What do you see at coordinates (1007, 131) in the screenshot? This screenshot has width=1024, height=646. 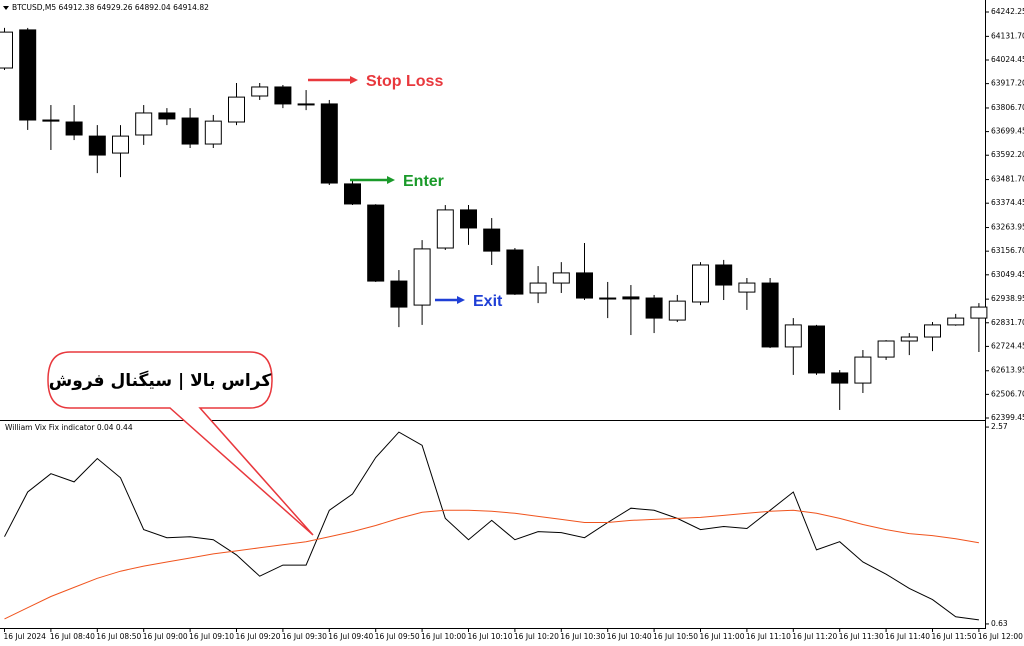 I see `y-tick-label: 63699.45` at bounding box center [1007, 131].